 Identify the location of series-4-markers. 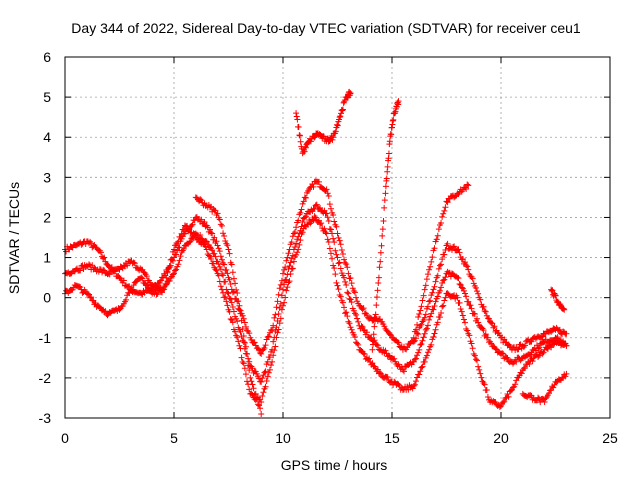
(323, 122).